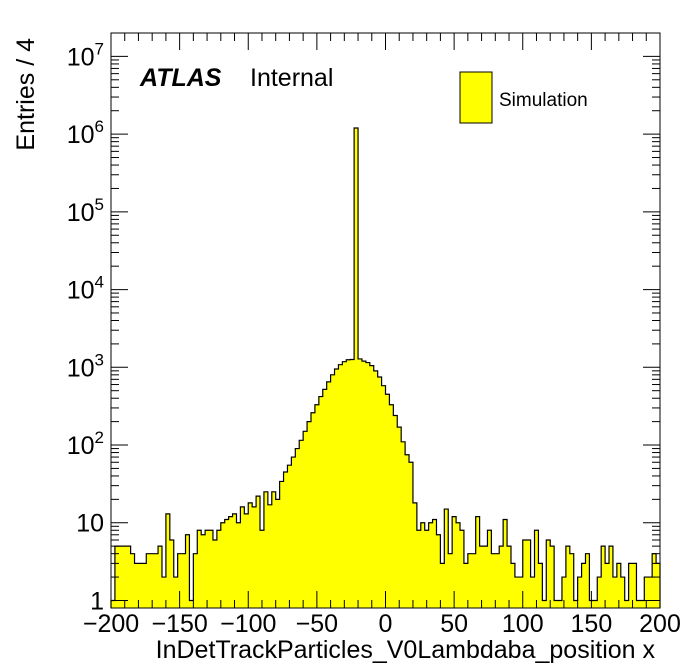 The image size is (696, 672). What do you see at coordinates (236, 78) in the screenshot?
I see `atlas-label: ATLAS Internal` at bounding box center [236, 78].